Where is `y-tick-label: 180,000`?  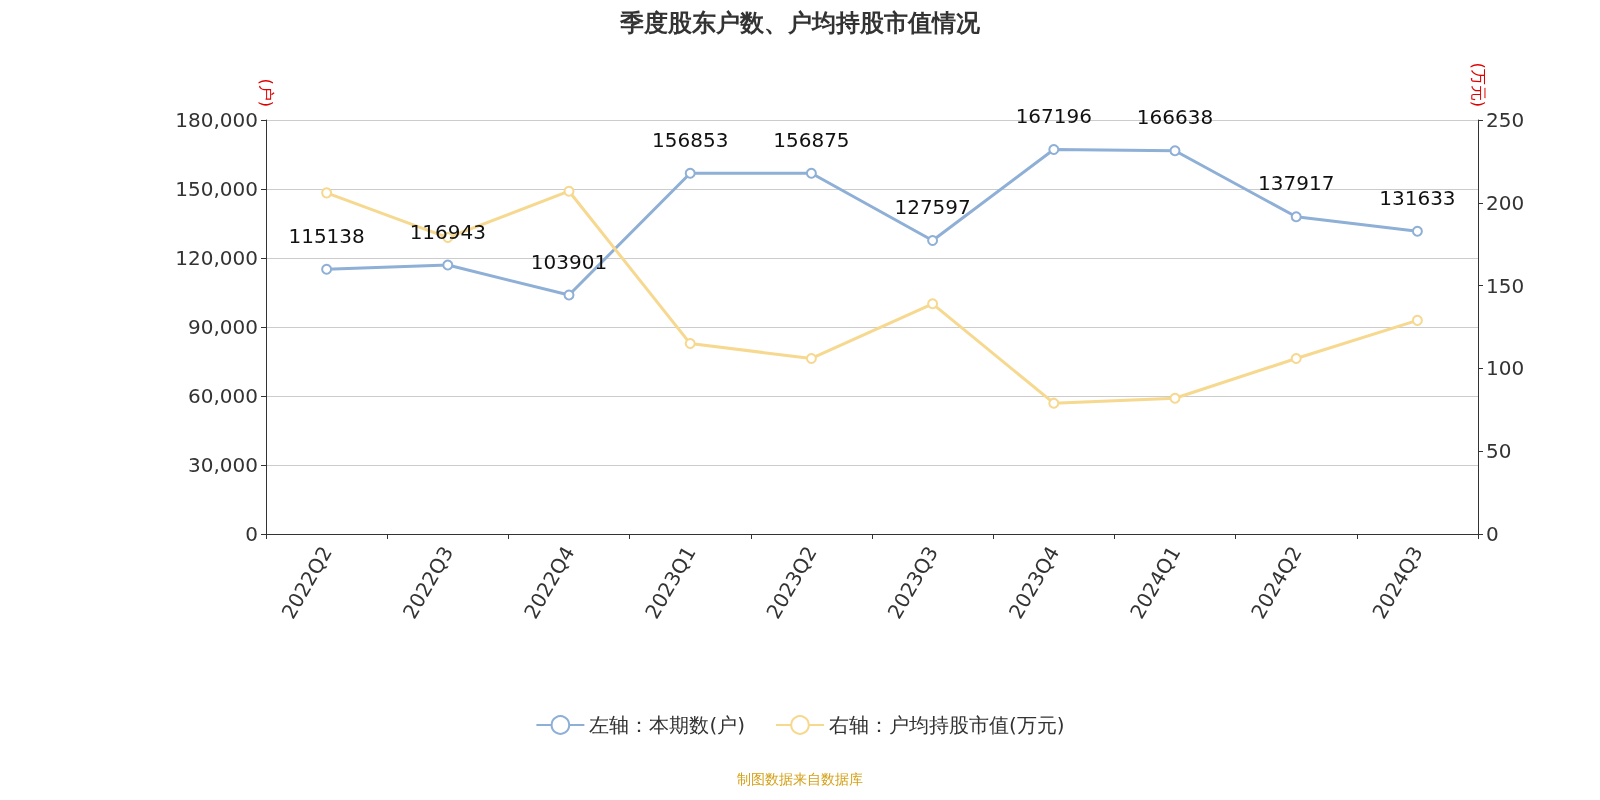 y-tick-label: 180,000 is located at coordinates (216, 120).